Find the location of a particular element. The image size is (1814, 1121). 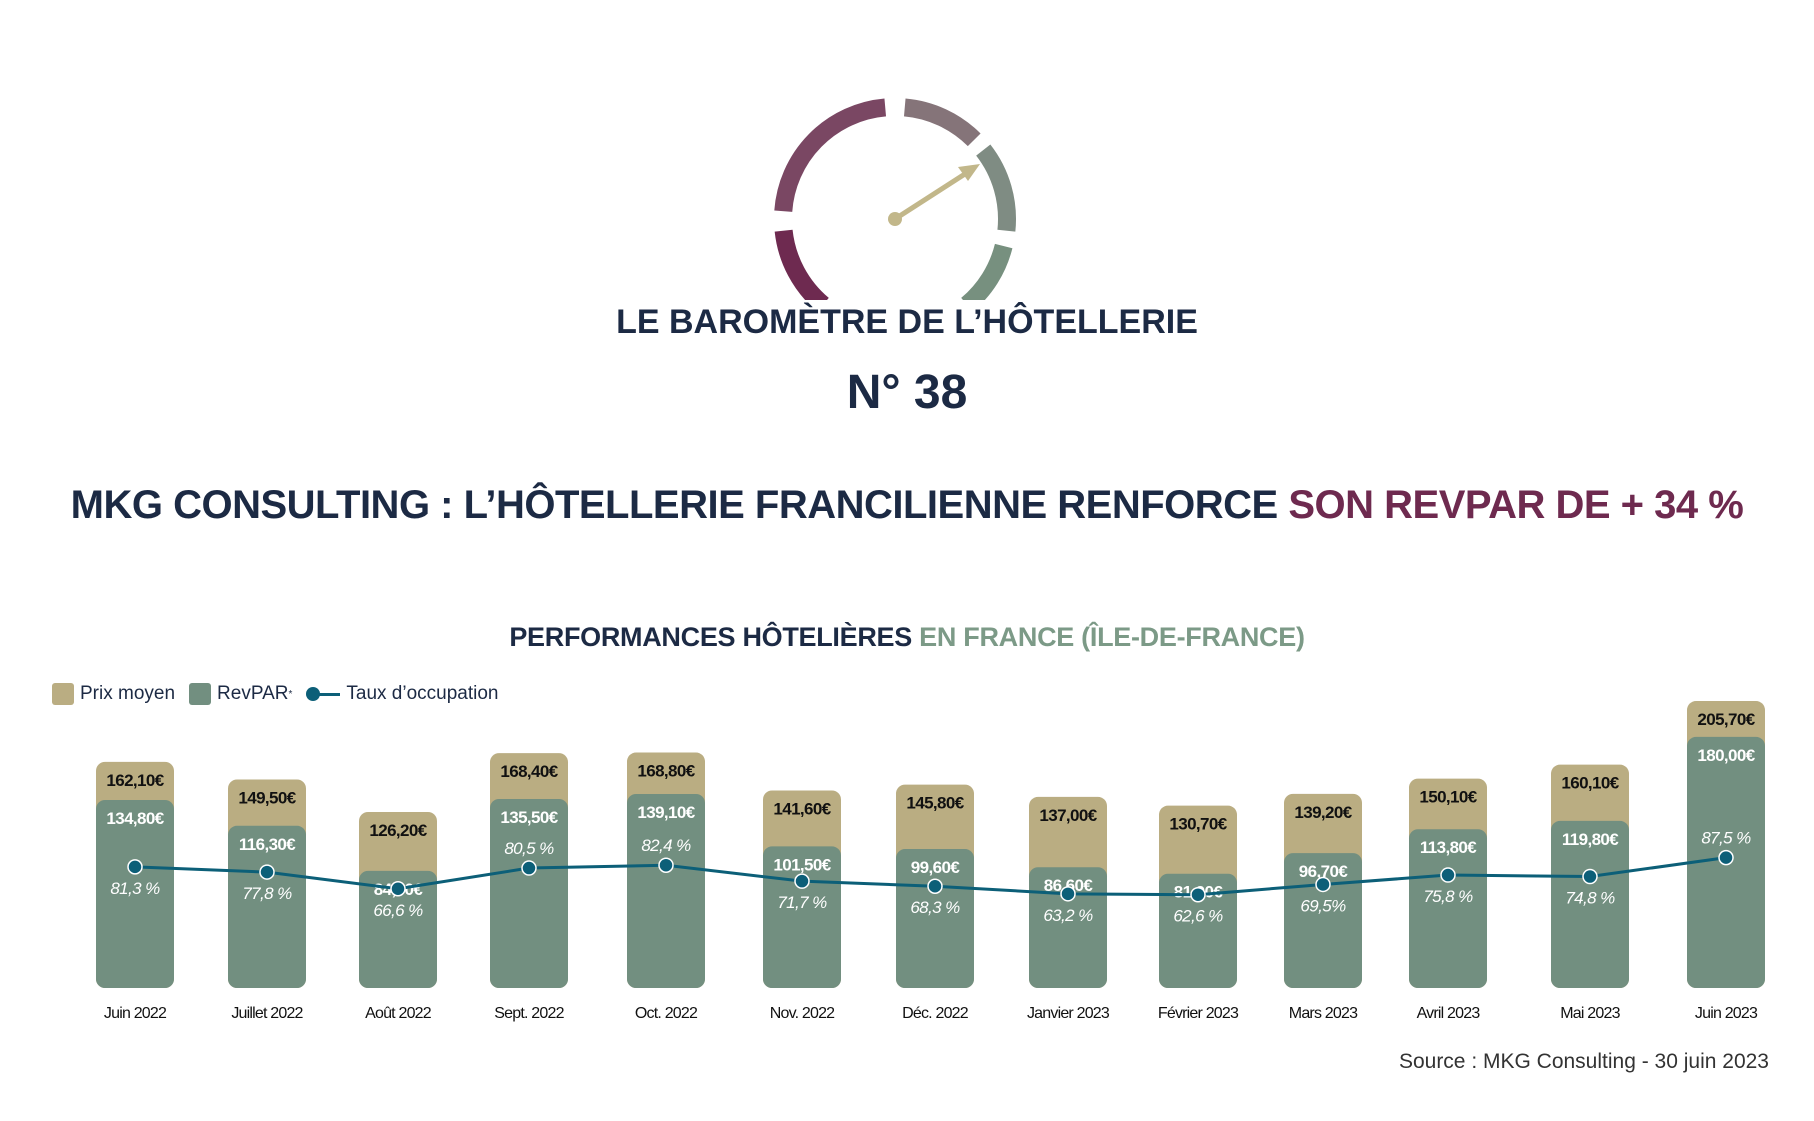

label-taux-occupation: 62,6 % is located at coordinates (1198, 916).